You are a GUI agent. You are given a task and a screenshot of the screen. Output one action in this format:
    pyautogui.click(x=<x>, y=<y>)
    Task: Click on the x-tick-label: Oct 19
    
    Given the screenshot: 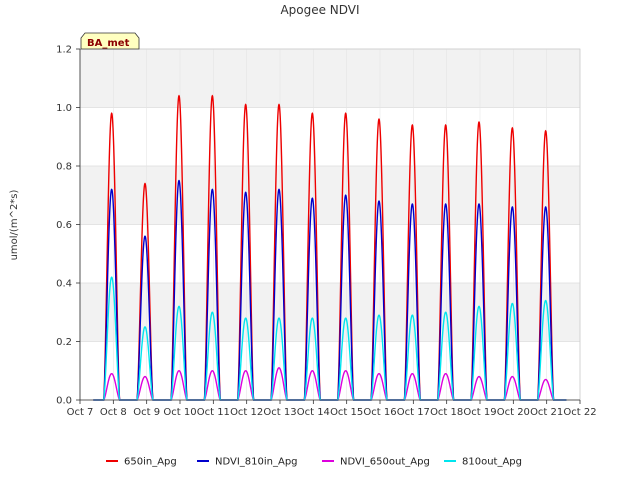 What is the action you would take?
    pyautogui.click(x=479, y=412)
    